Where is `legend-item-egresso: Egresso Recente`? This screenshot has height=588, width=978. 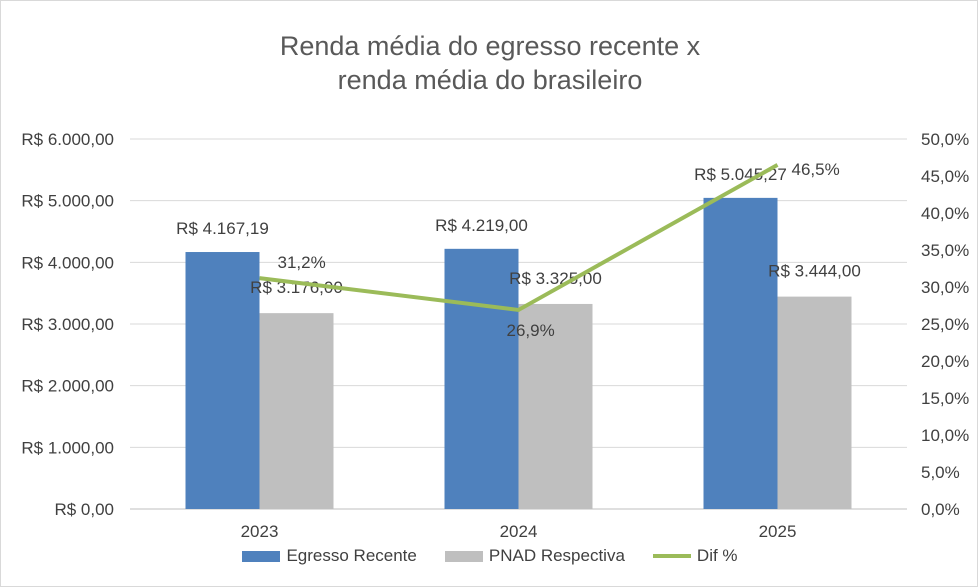
legend-item-egresso: Egresso Recente is located at coordinates (329, 556).